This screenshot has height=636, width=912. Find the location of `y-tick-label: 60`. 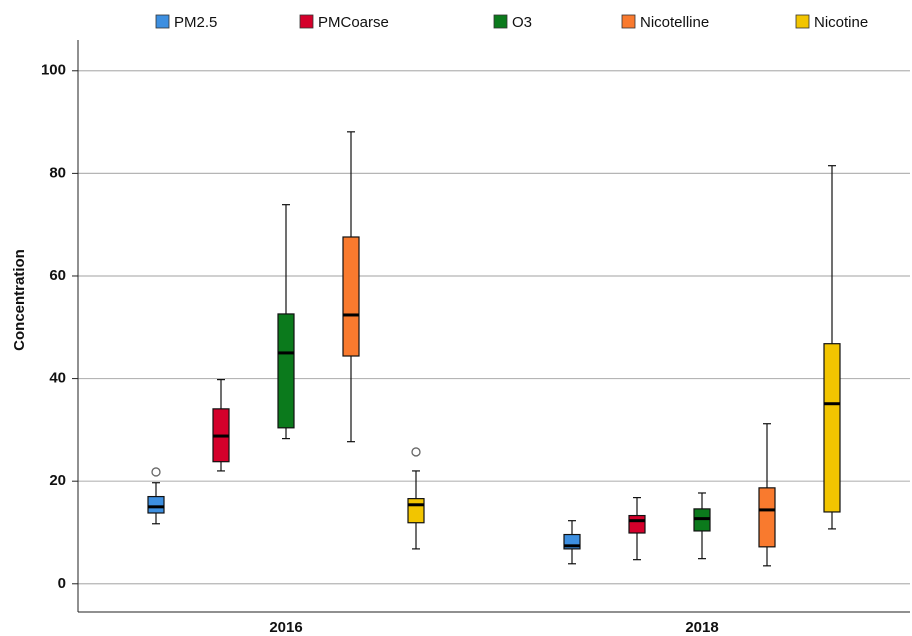

y-tick-label: 60 is located at coordinates (57, 275).